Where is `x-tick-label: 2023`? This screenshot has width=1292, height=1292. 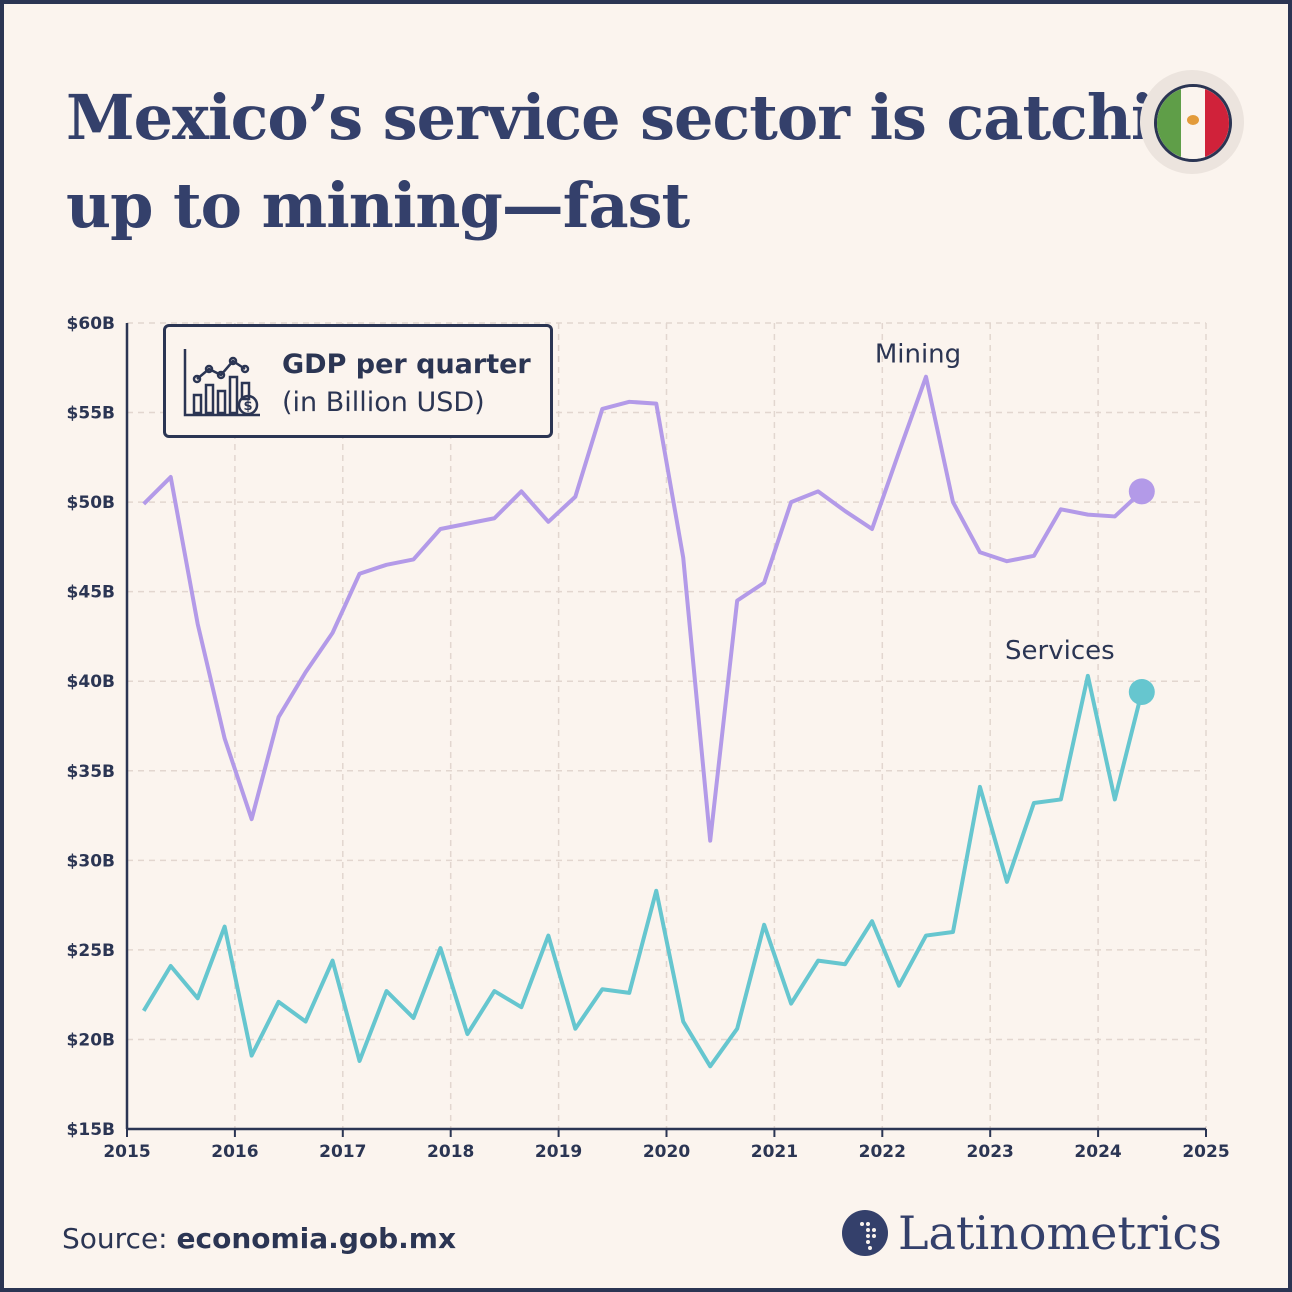
x-tick-label: 2023 is located at coordinates (990, 1152).